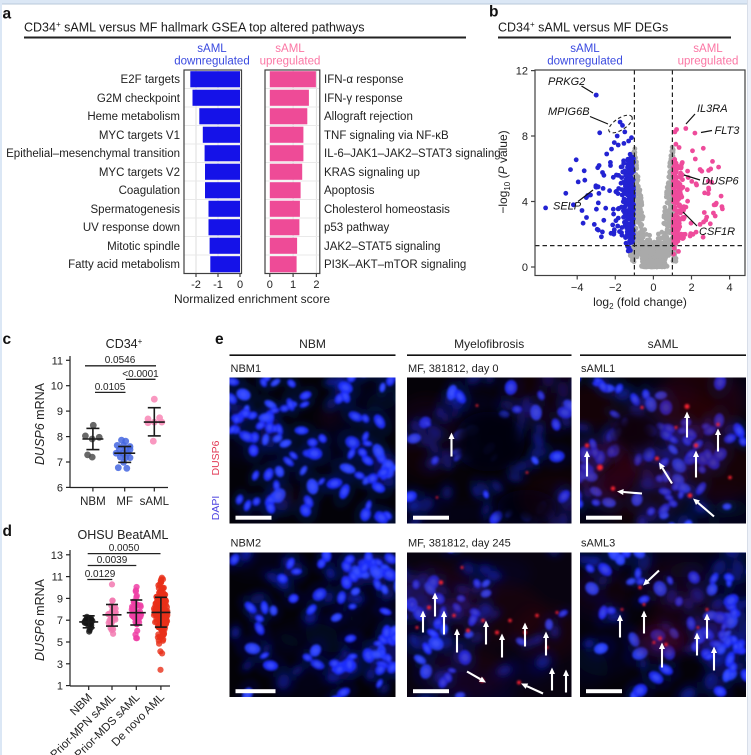 The image size is (751, 755). Describe the element at coordinates (122, 535) in the screenshot. I see `svg-text: OHSU BeatAML` at that location.